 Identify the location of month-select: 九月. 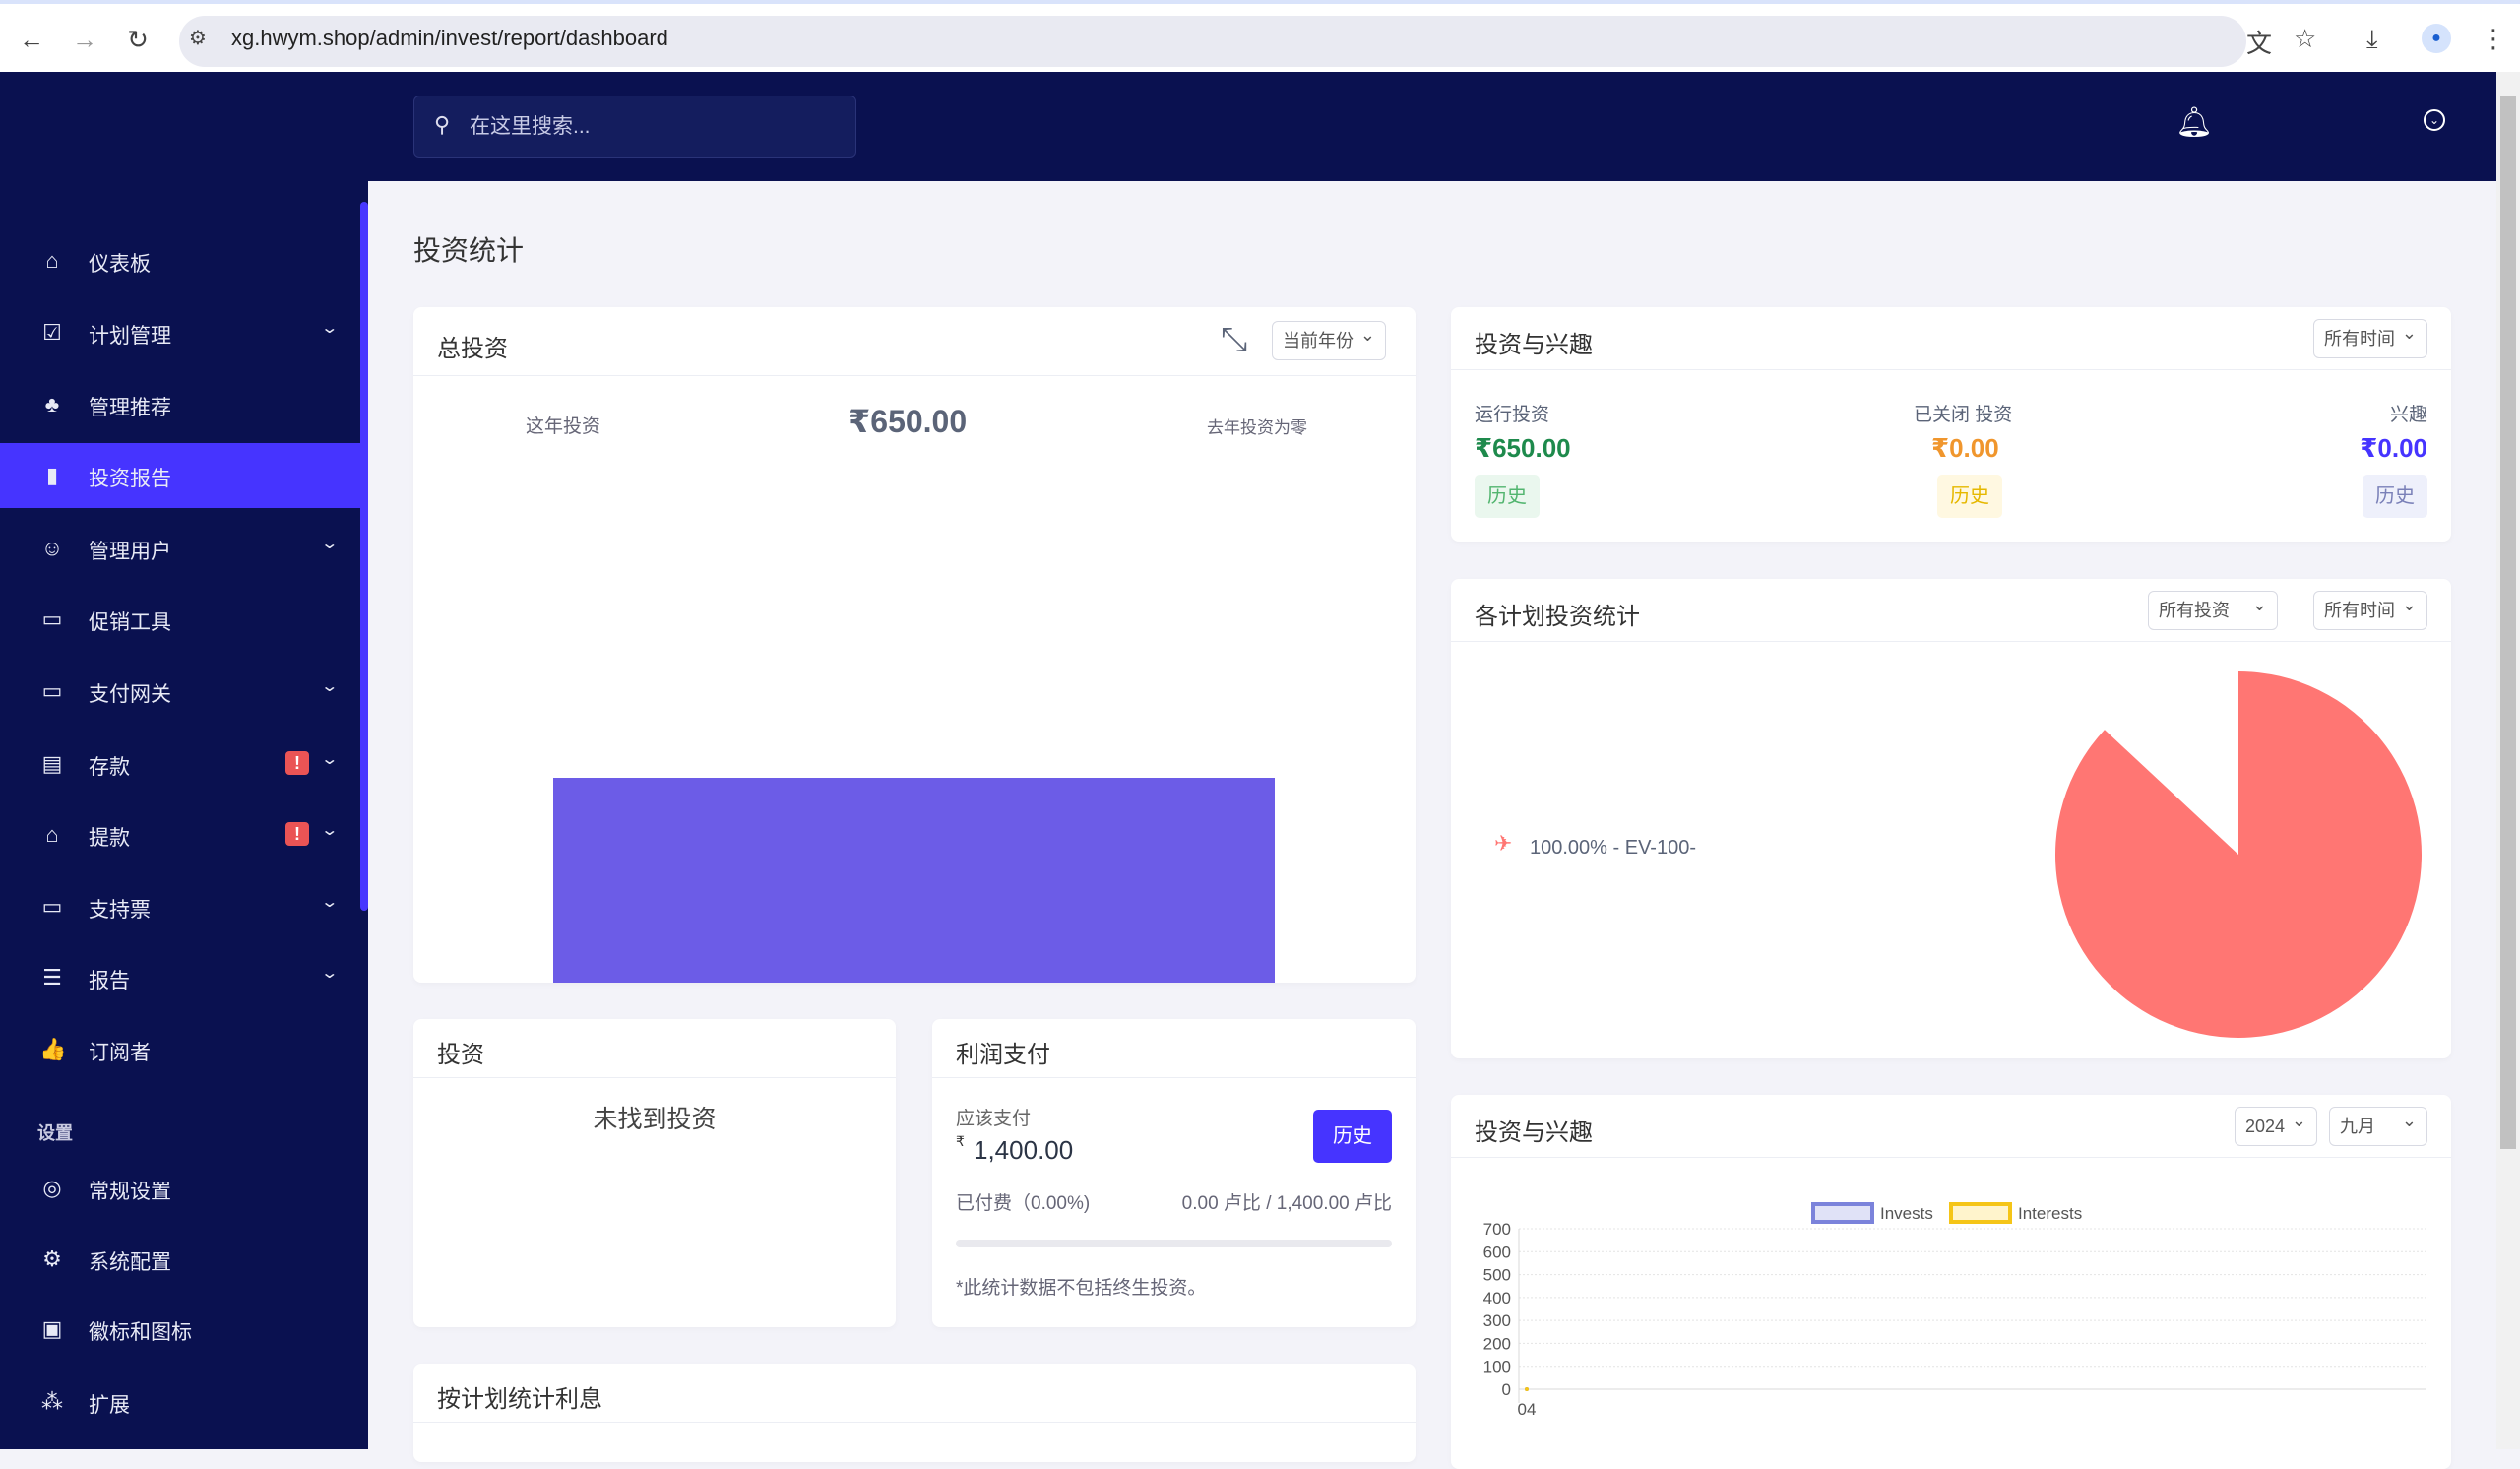
(2378, 1124).